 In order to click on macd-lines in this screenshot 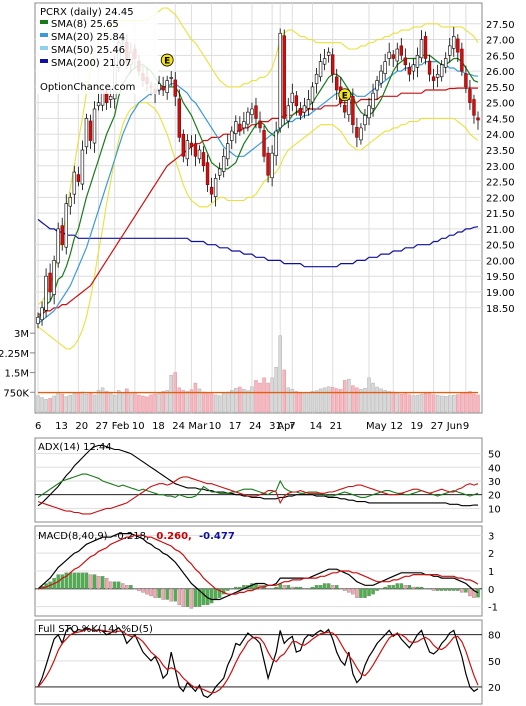, I will do `click(258, 566)`.